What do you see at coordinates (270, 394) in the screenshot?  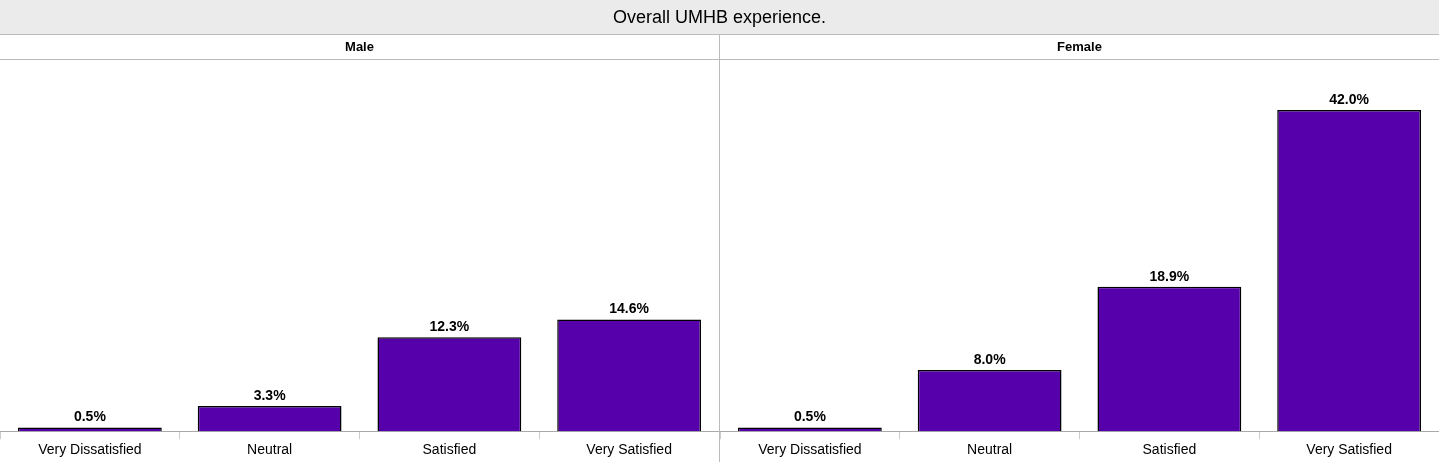 I see `data-label: 3.3%` at bounding box center [270, 394].